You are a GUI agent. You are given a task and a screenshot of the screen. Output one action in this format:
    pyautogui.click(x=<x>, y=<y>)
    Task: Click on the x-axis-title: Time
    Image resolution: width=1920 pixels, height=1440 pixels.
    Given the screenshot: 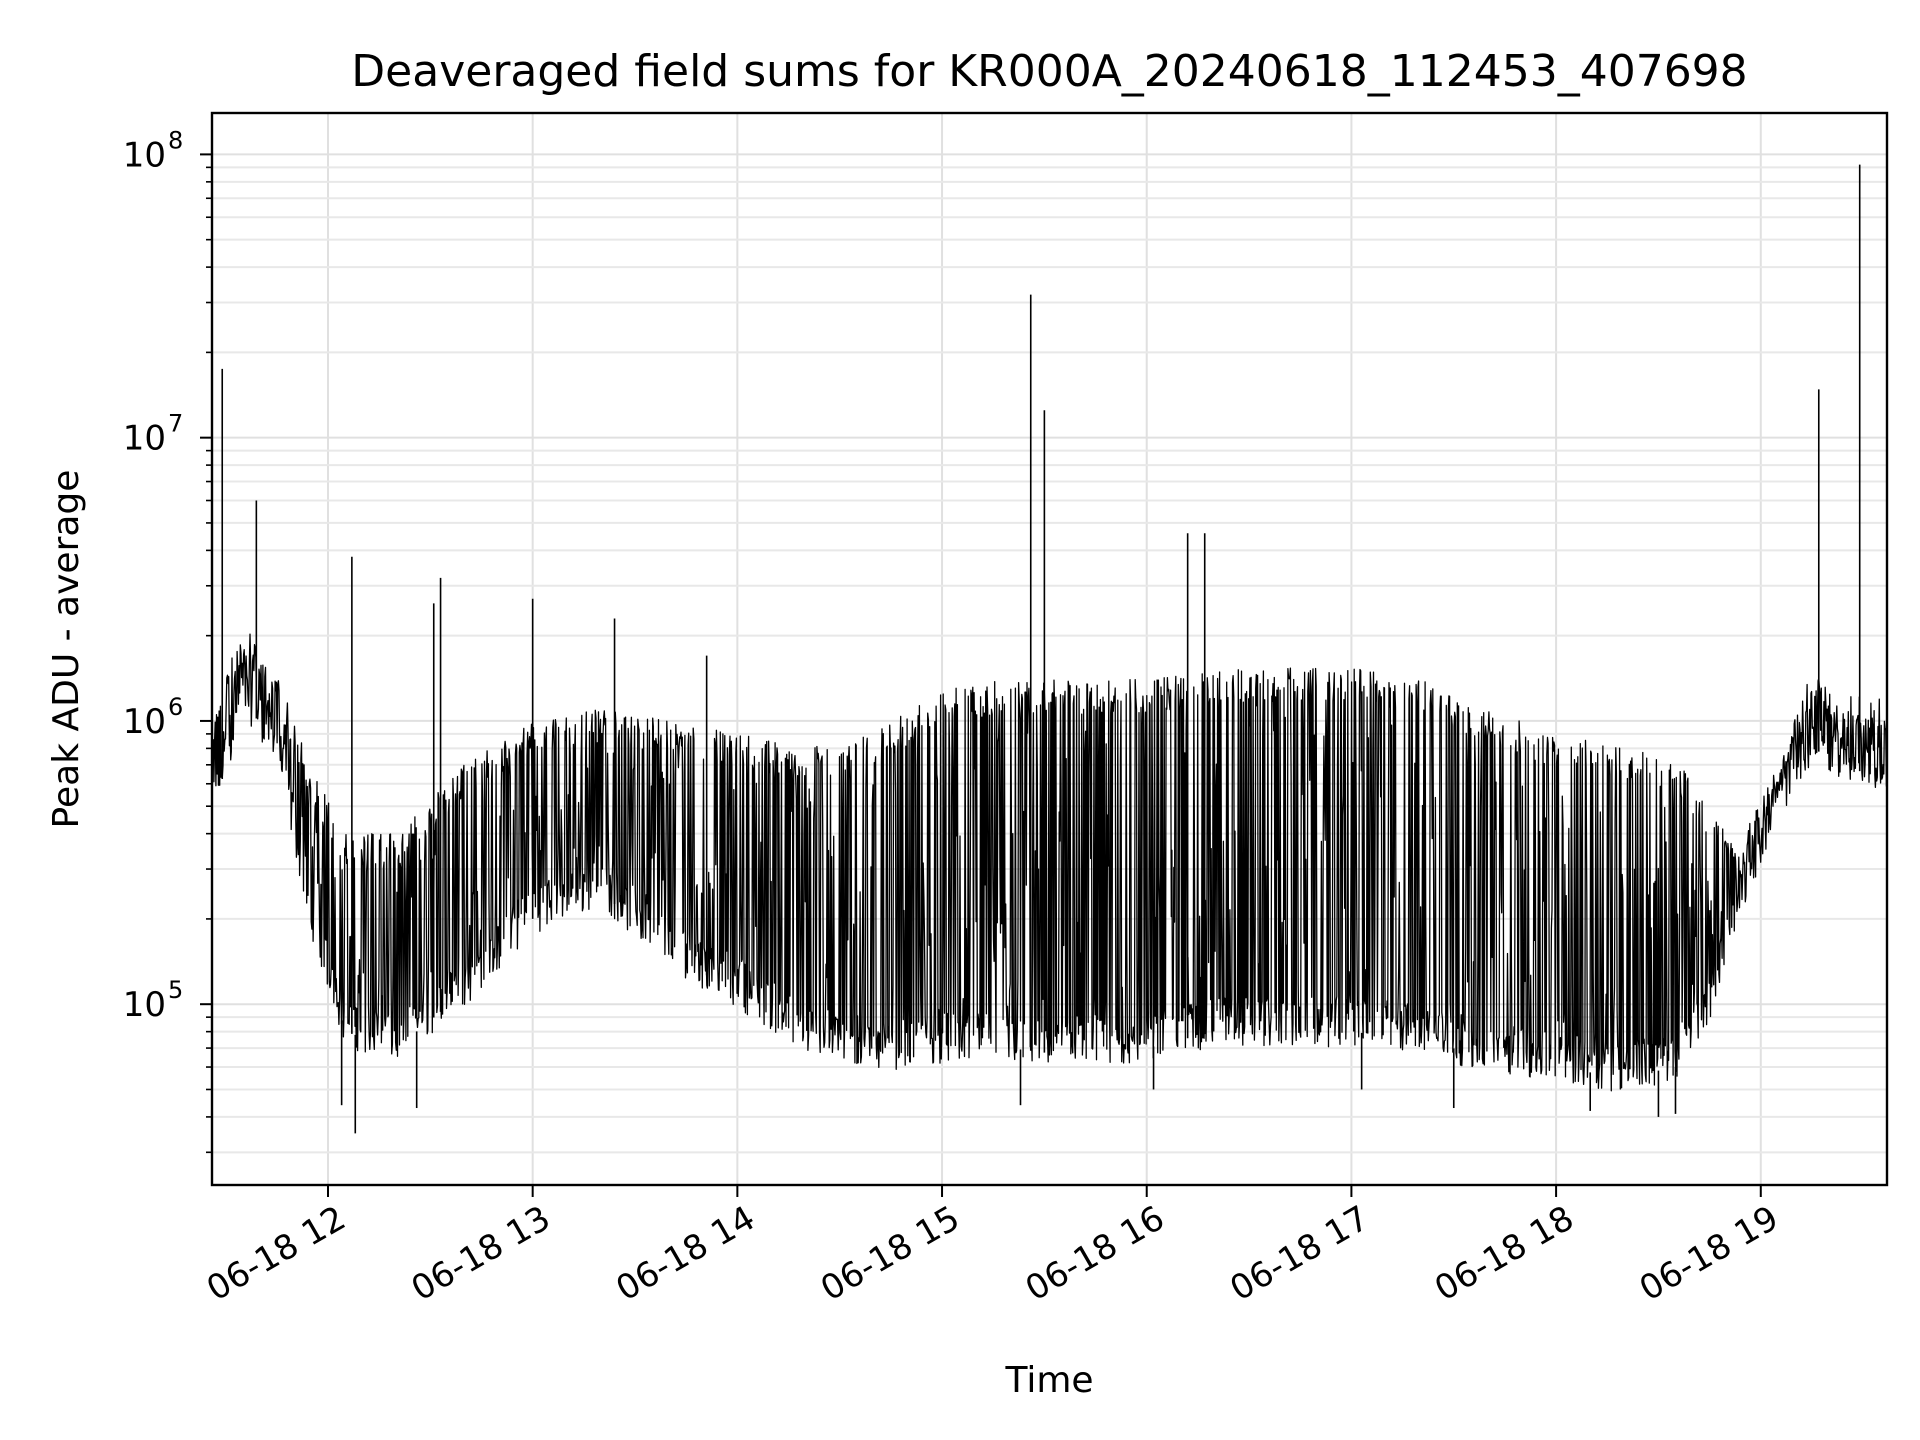 What is the action you would take?
    pyautogui.click(x=1048, y=1380)
    